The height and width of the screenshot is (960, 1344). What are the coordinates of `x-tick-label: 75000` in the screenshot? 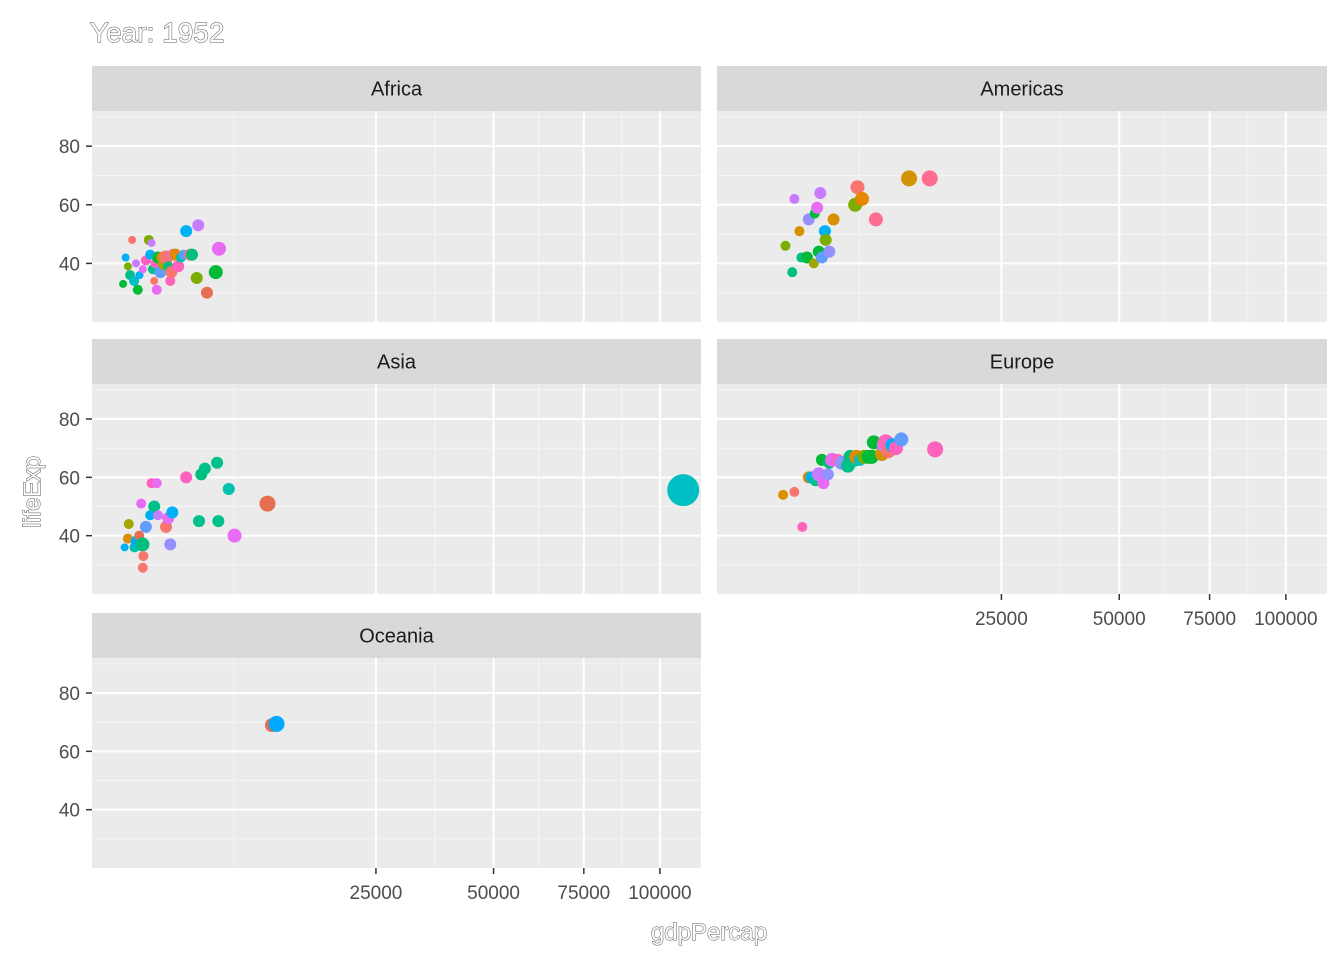 It's located at (583, 893).